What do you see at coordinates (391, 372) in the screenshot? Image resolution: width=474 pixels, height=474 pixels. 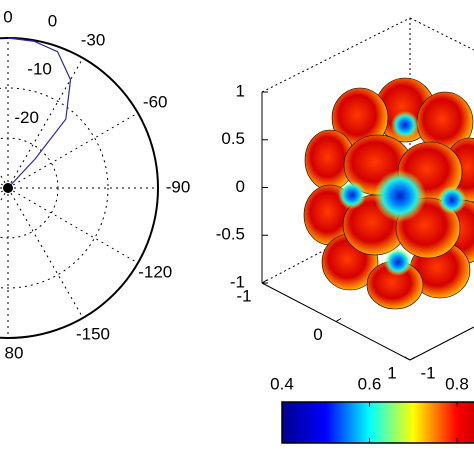 I see `y-tick-label: 1` at bounding box center [391, 372].